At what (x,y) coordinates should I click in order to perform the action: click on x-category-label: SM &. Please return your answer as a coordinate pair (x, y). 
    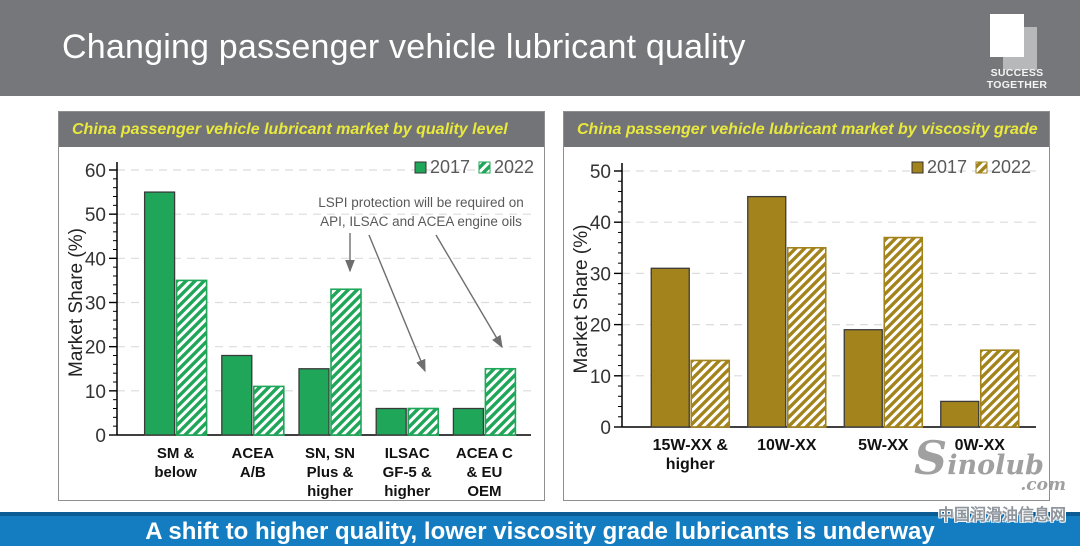
    Looking at the image, I should click on (176, 453).